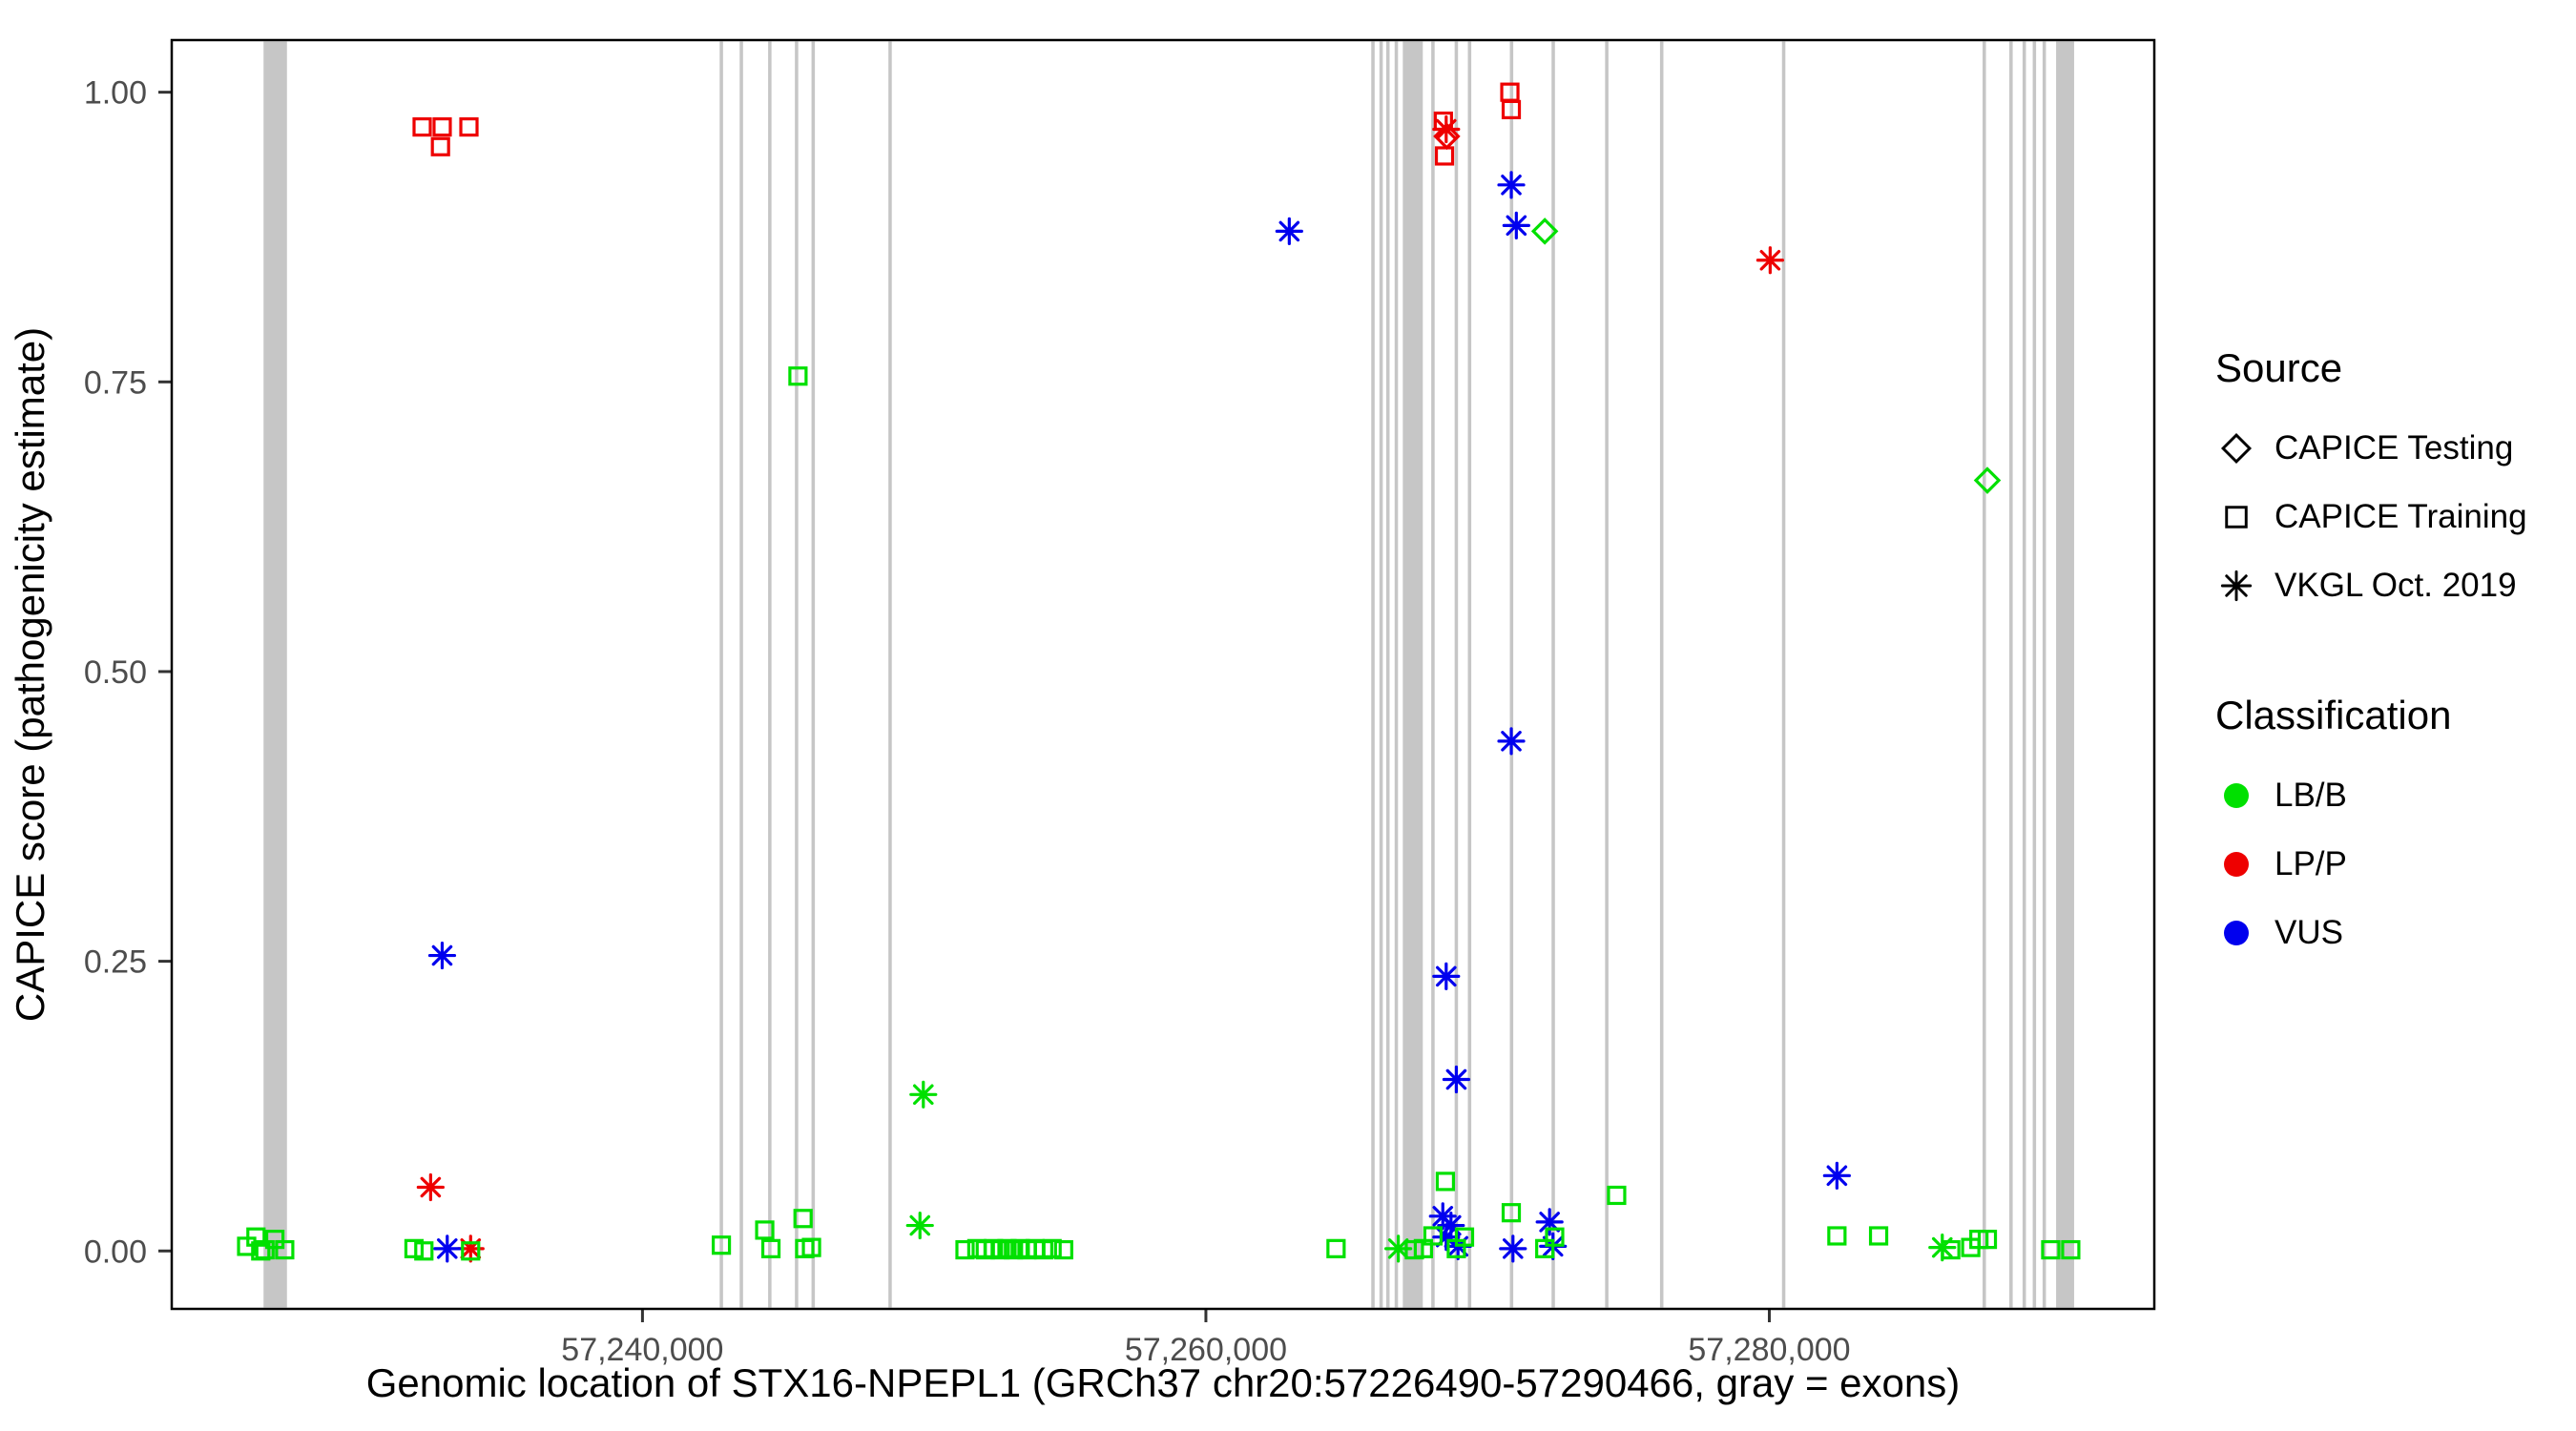 The image size is (2576, 1431). Describe the element at coordinates (2236, 864) in the screenshot. I see `lpp-dot-icon` at that location.